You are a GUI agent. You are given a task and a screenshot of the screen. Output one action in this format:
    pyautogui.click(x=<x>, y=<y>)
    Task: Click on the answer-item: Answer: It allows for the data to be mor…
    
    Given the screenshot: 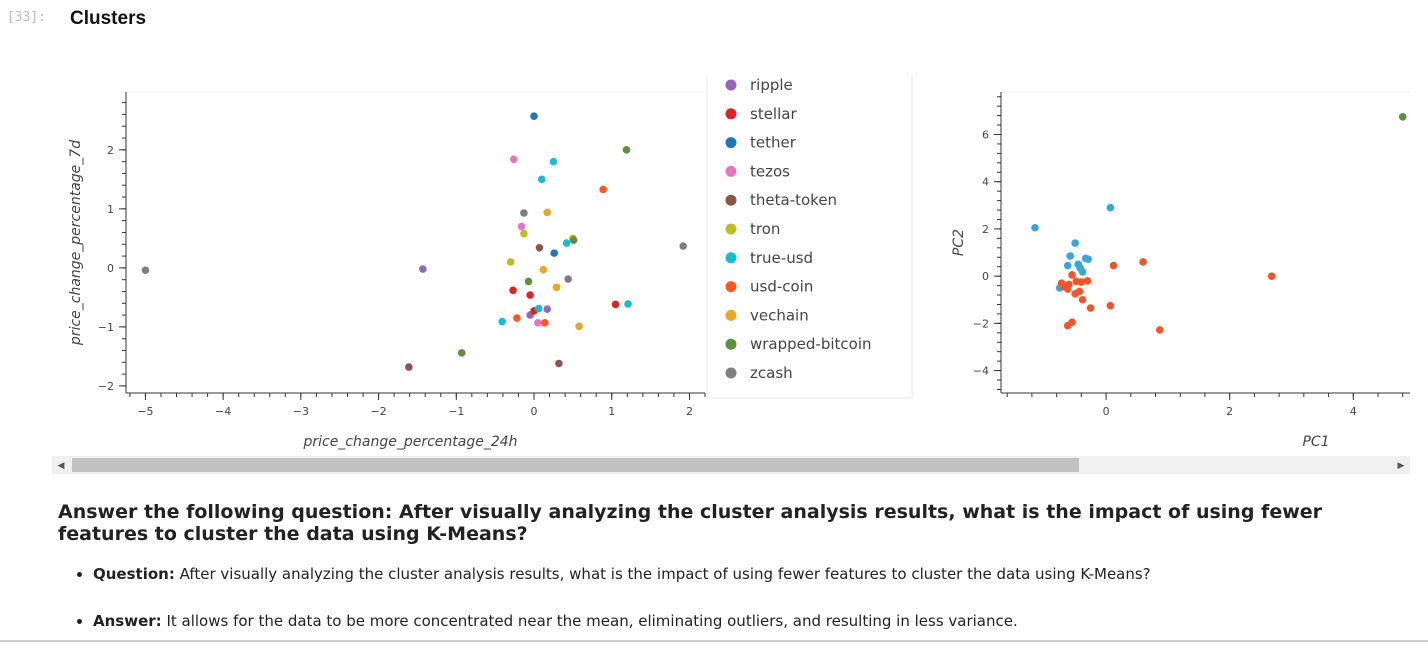 What is the action you would take?
    pyautogui.click(x=760, y=621)
    